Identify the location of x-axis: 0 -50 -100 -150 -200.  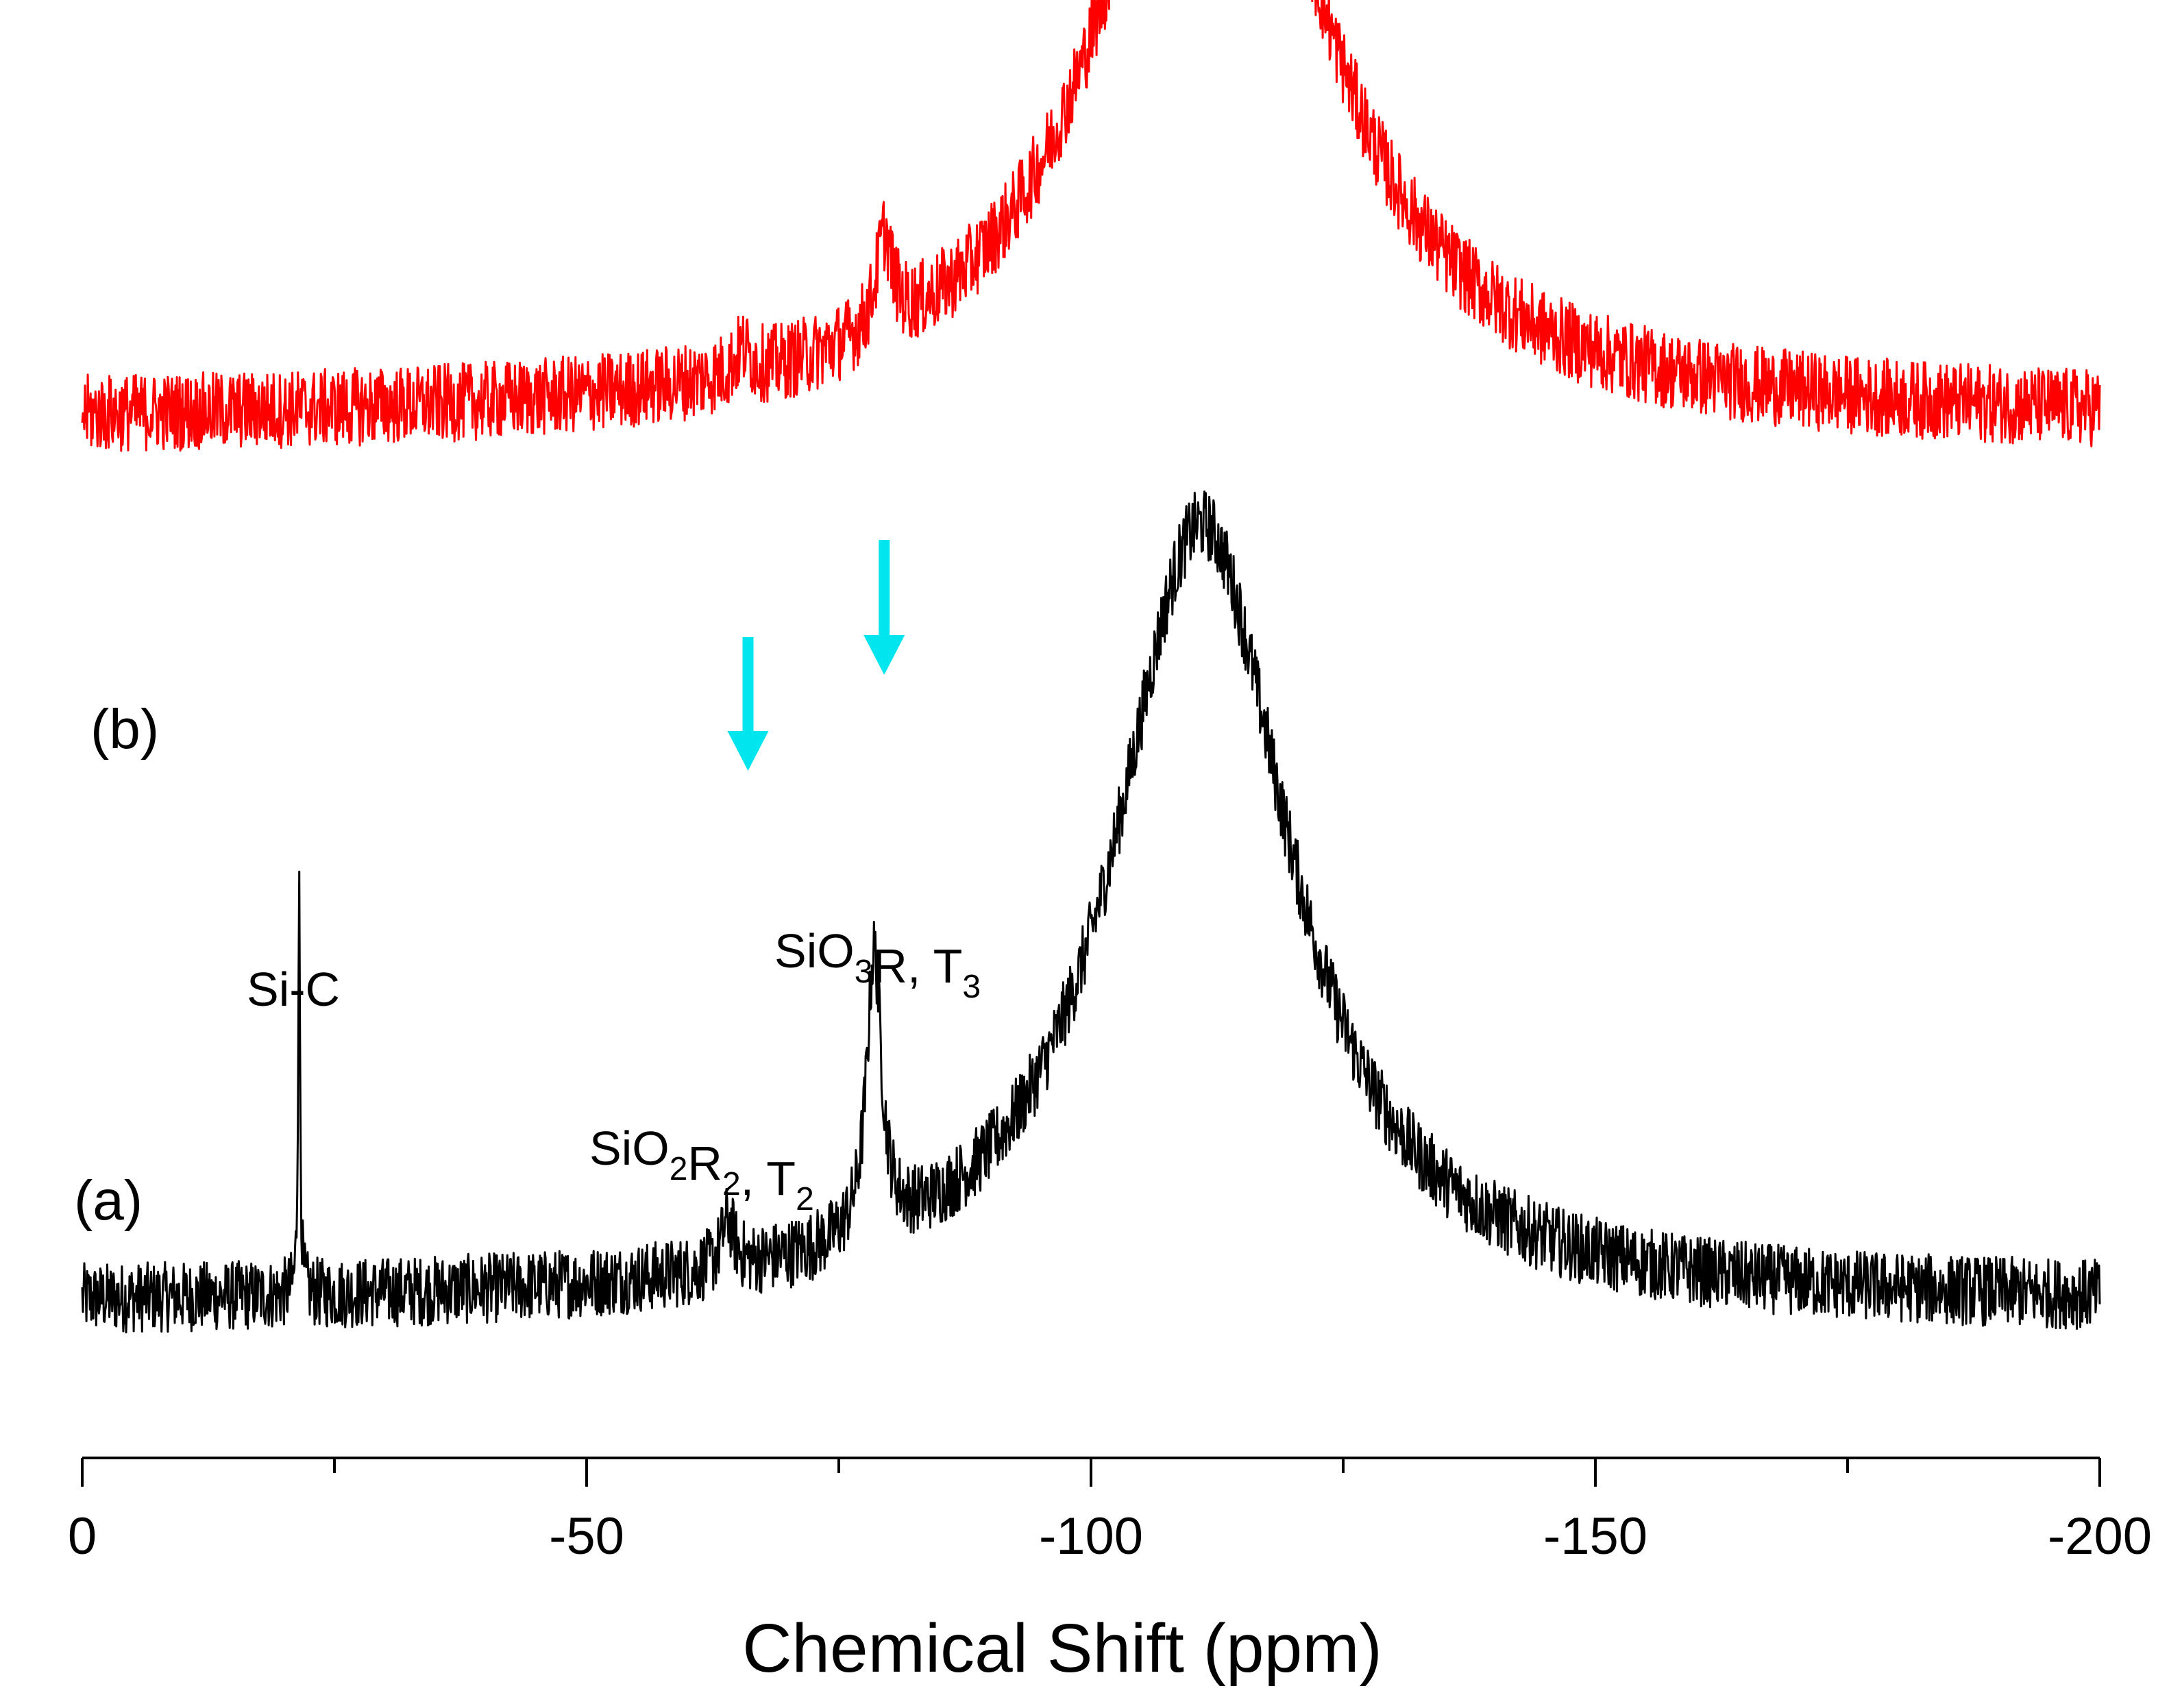
(1110, 1511).